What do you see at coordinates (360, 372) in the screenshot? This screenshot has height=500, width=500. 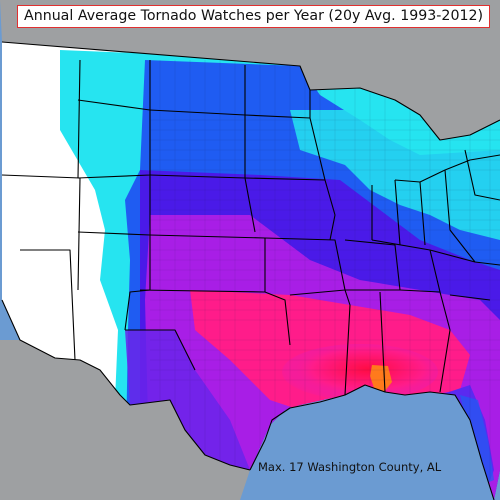 I see `gulf-hotspot` at bounding box center [360, 372].